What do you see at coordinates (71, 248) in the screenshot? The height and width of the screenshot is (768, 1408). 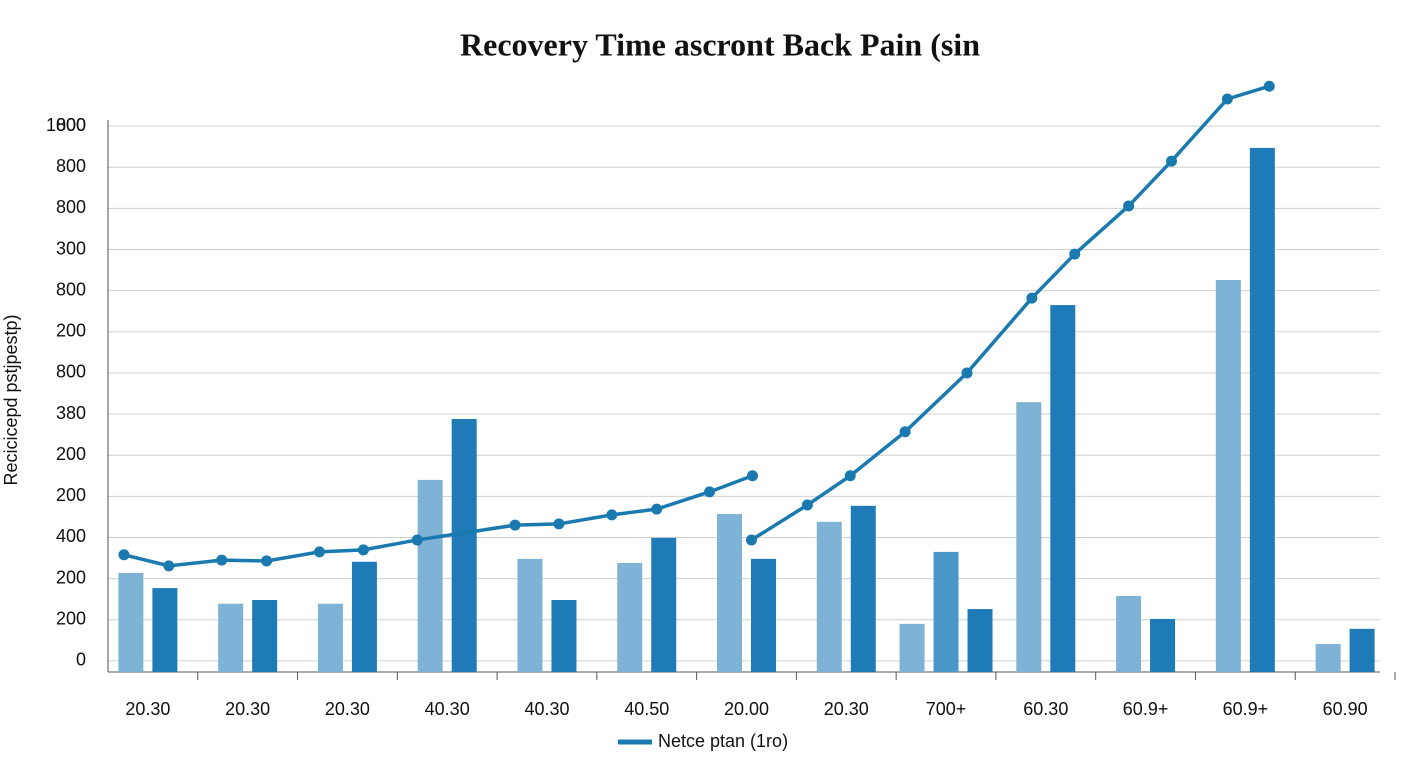 I see `y-tick-label: 300` at bounding box center [71, 248].